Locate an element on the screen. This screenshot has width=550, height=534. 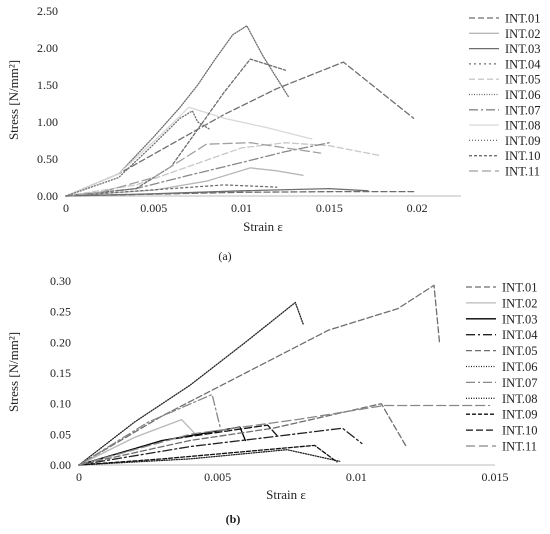
chart-a-y-ticks: 0.00 0.50 1.00 1.50 2.00 2.50 is located at coordinates (47, 103).